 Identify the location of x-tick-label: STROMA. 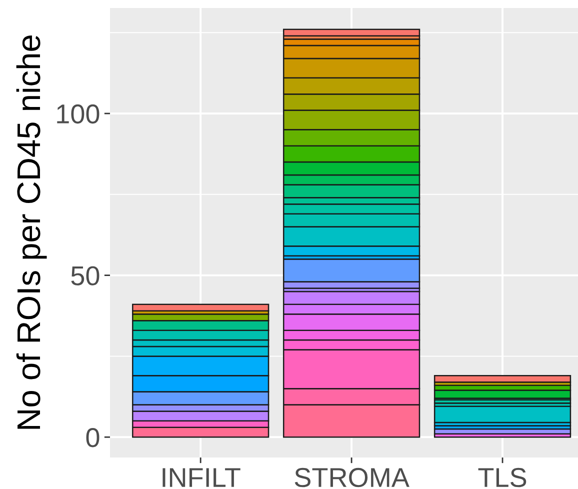
(352, 478).